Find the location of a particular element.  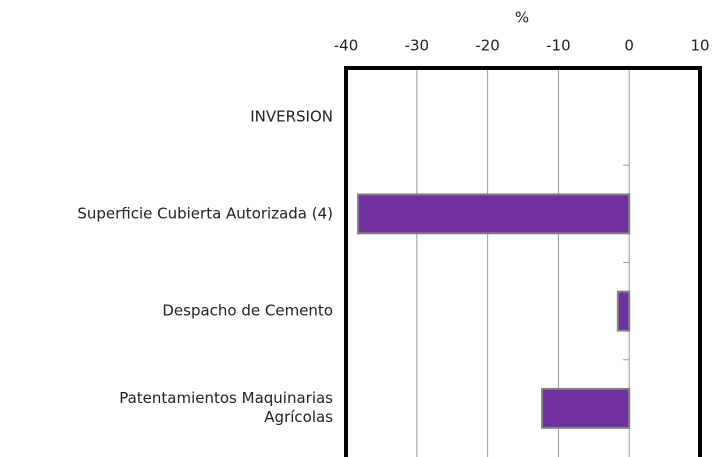

x-tick-label: -10 is located at coordinates (558, 46).